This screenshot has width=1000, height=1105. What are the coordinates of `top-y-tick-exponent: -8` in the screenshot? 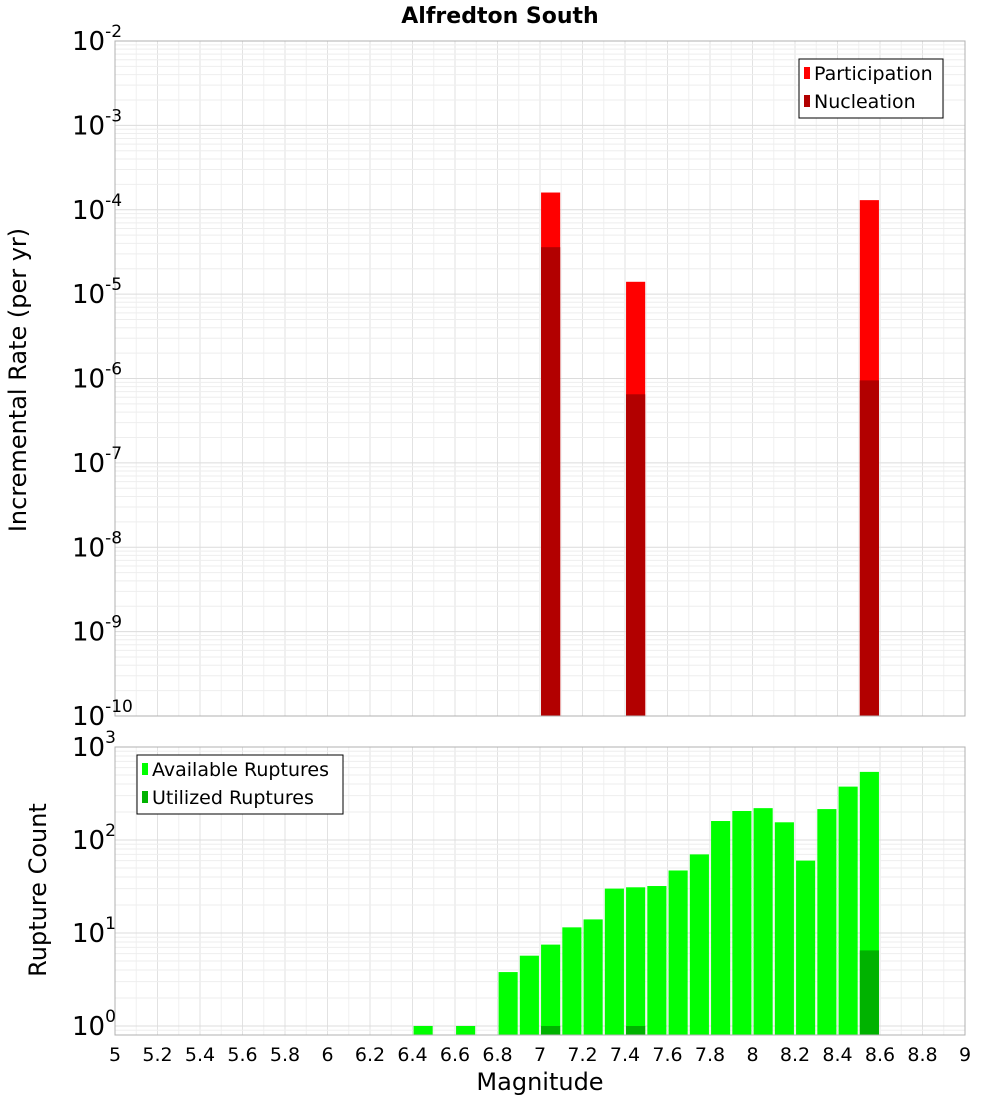 It's located at (113, 538).